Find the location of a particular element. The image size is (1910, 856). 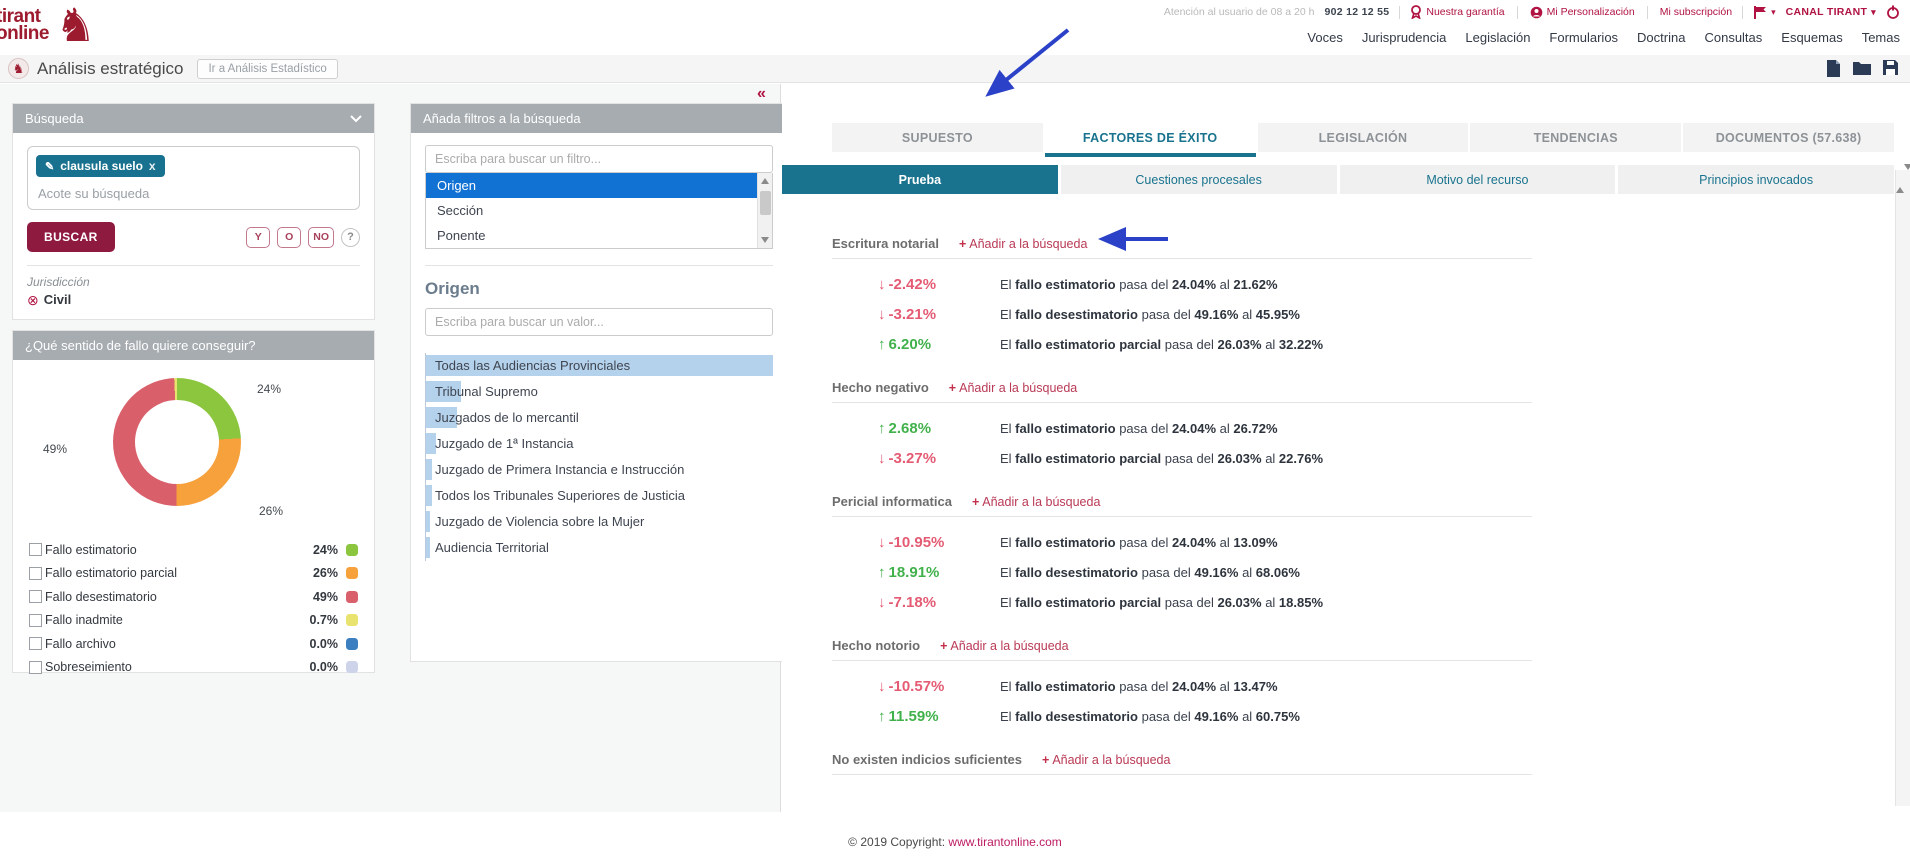

nav-item-consultas: Consultas is located at coordinates (1733, 37).